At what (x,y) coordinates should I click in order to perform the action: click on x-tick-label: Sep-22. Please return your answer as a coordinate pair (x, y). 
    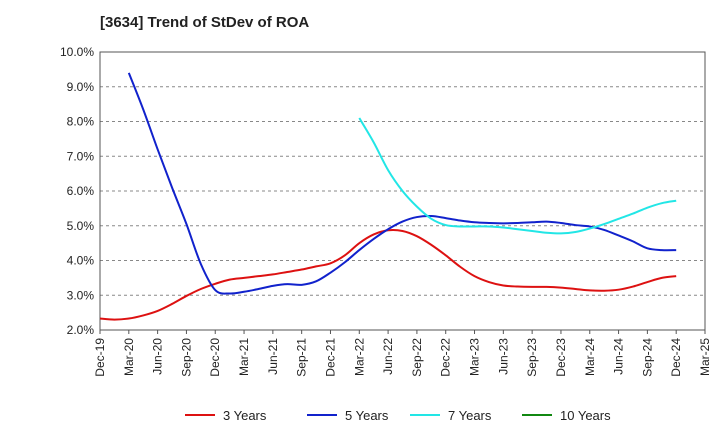
    Looking at the image, I should click on (417, 357).